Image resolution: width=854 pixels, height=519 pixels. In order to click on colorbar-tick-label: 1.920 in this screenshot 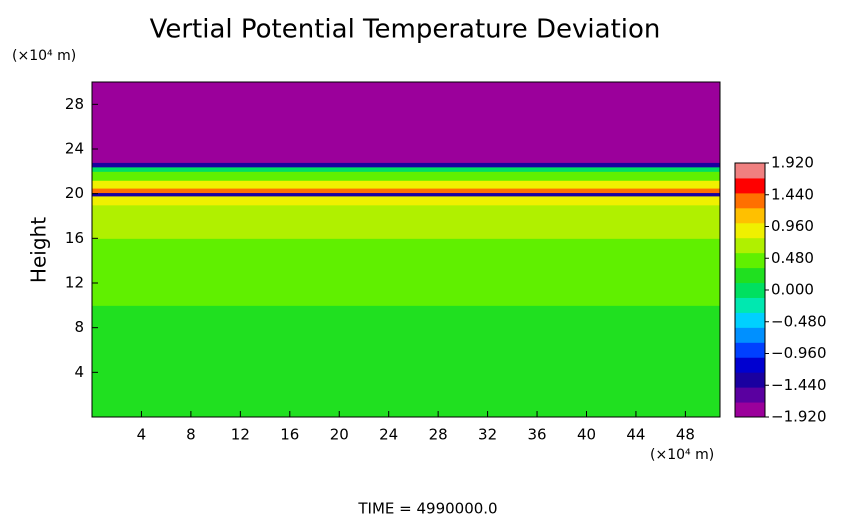, I will do `click(792, 163)`.